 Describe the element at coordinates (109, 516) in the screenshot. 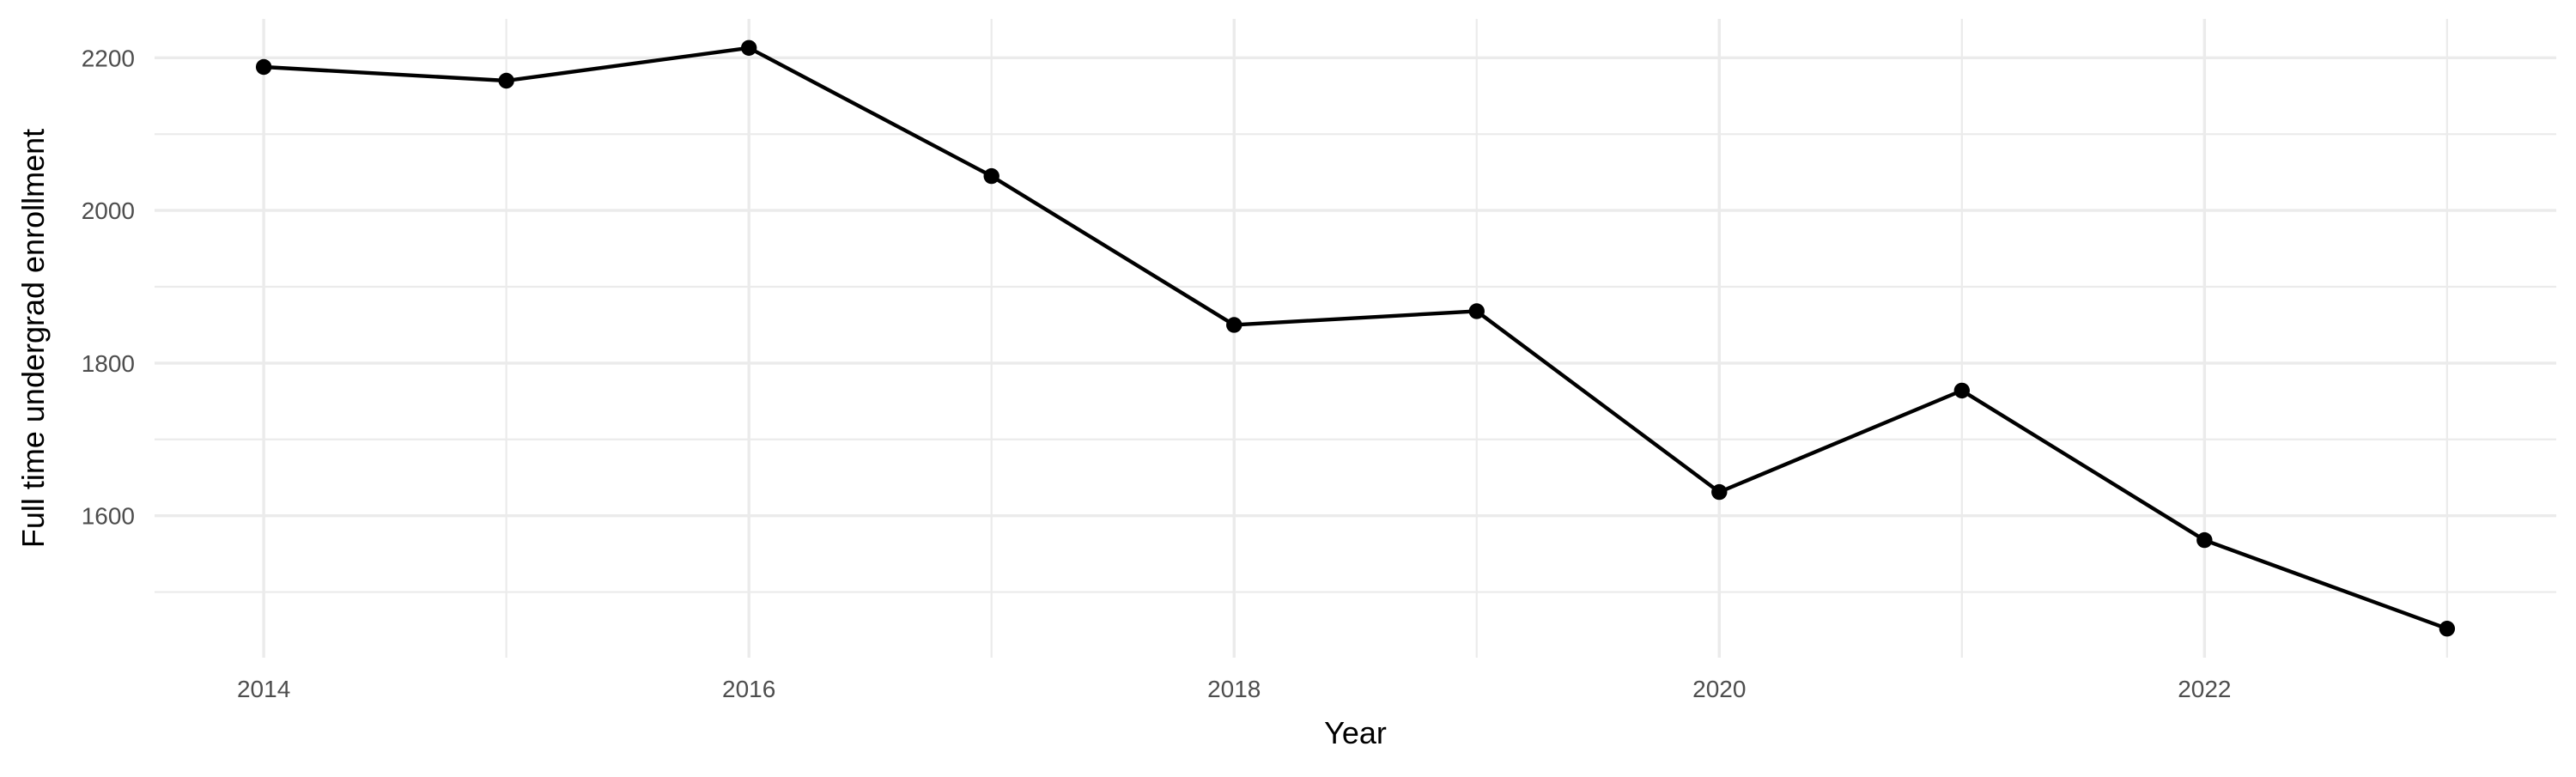

I see `y-tick-label: 1600` at that location.